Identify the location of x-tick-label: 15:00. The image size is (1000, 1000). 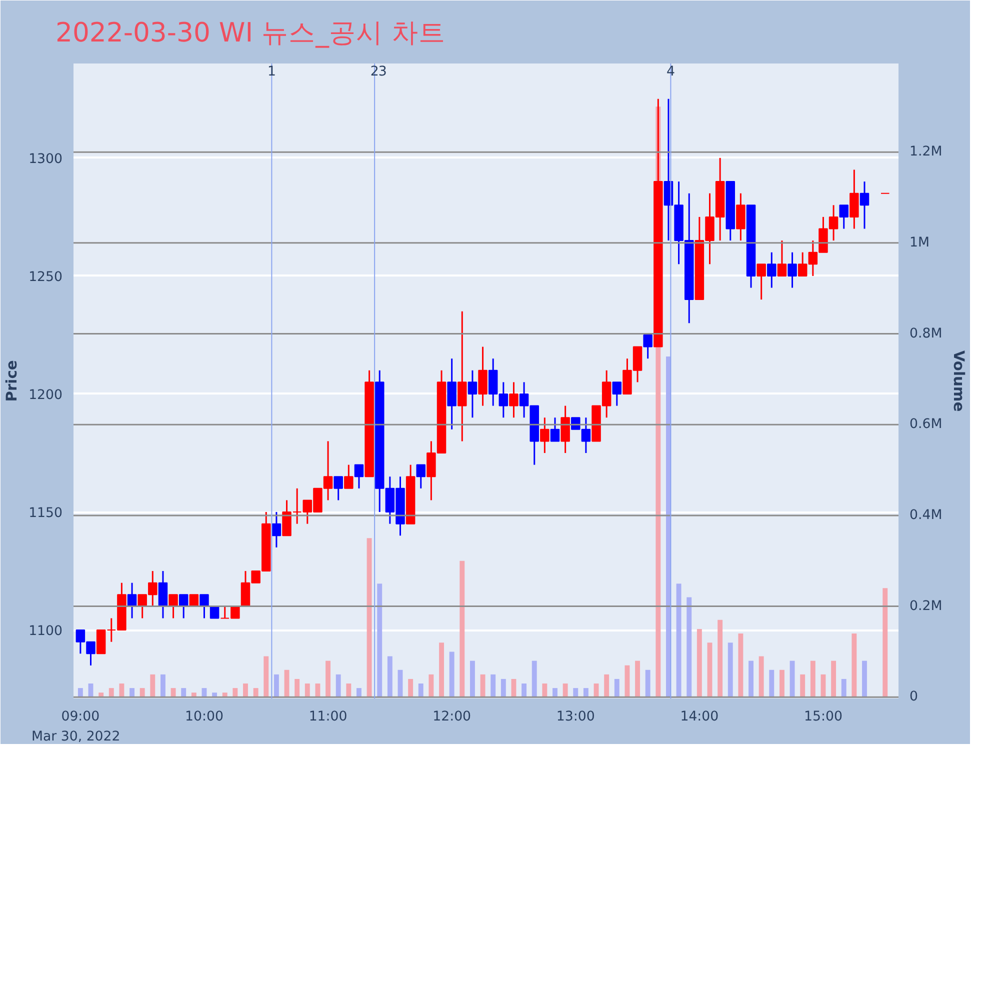
(823, 717).